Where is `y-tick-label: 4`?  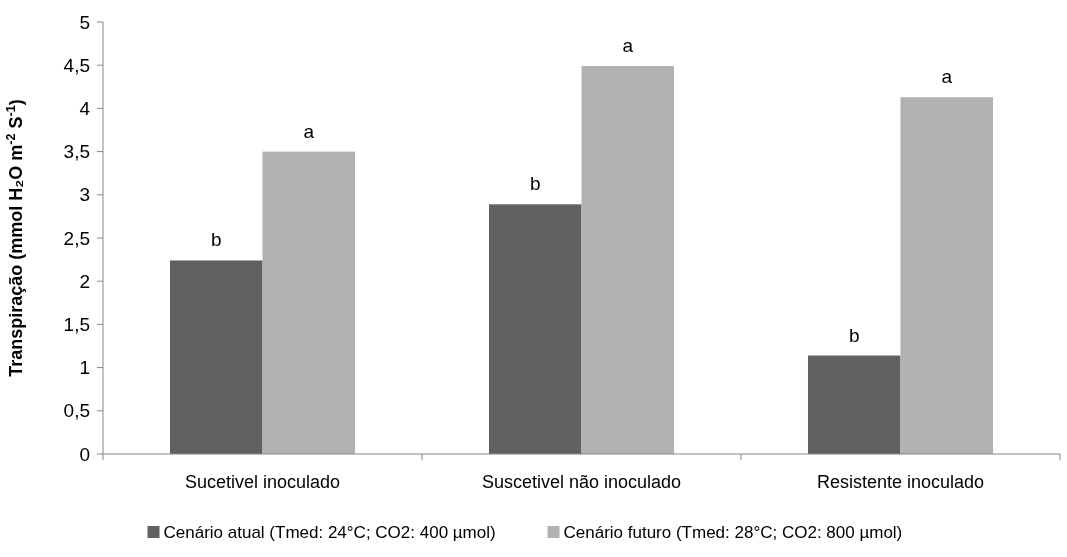 y-tick-label: 4 is located at coordinates (85, 109).